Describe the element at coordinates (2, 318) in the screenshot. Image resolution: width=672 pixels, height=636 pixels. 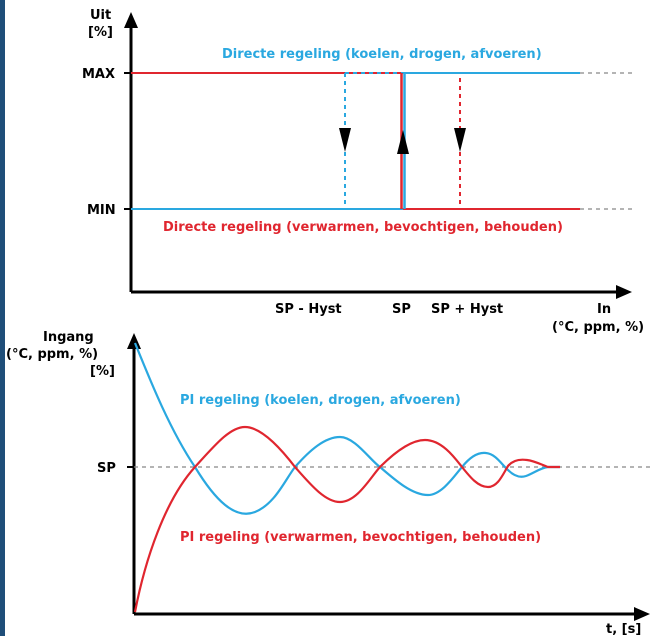
I see `left-edge-bar` at that location.